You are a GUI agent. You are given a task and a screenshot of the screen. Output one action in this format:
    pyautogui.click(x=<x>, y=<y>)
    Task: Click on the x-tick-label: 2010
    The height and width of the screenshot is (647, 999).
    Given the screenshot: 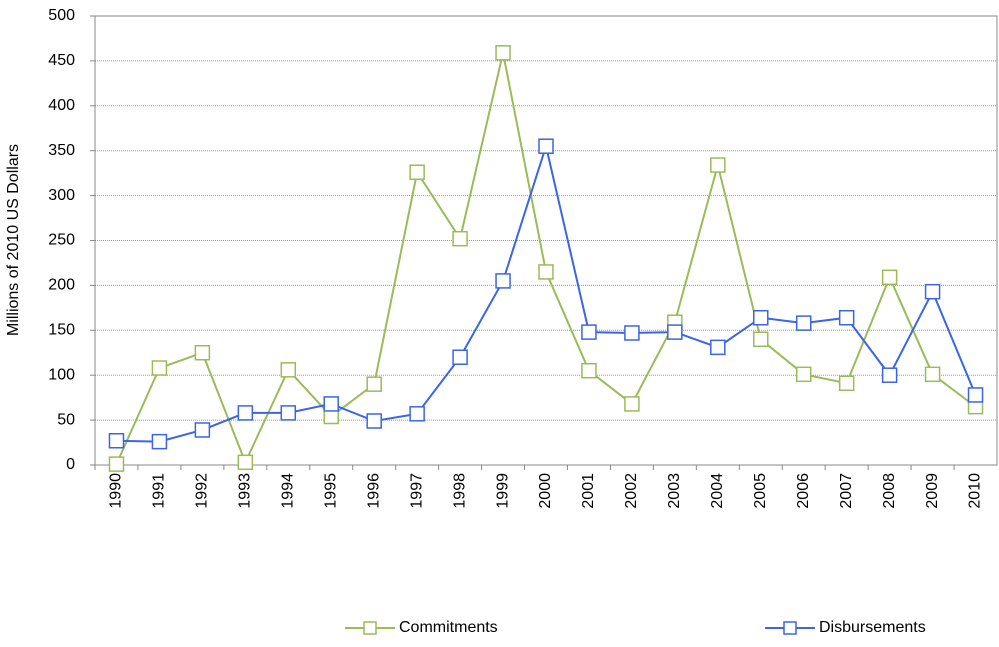 What is the action you would take?
    pyautogui.click(x=975, y=491)
    